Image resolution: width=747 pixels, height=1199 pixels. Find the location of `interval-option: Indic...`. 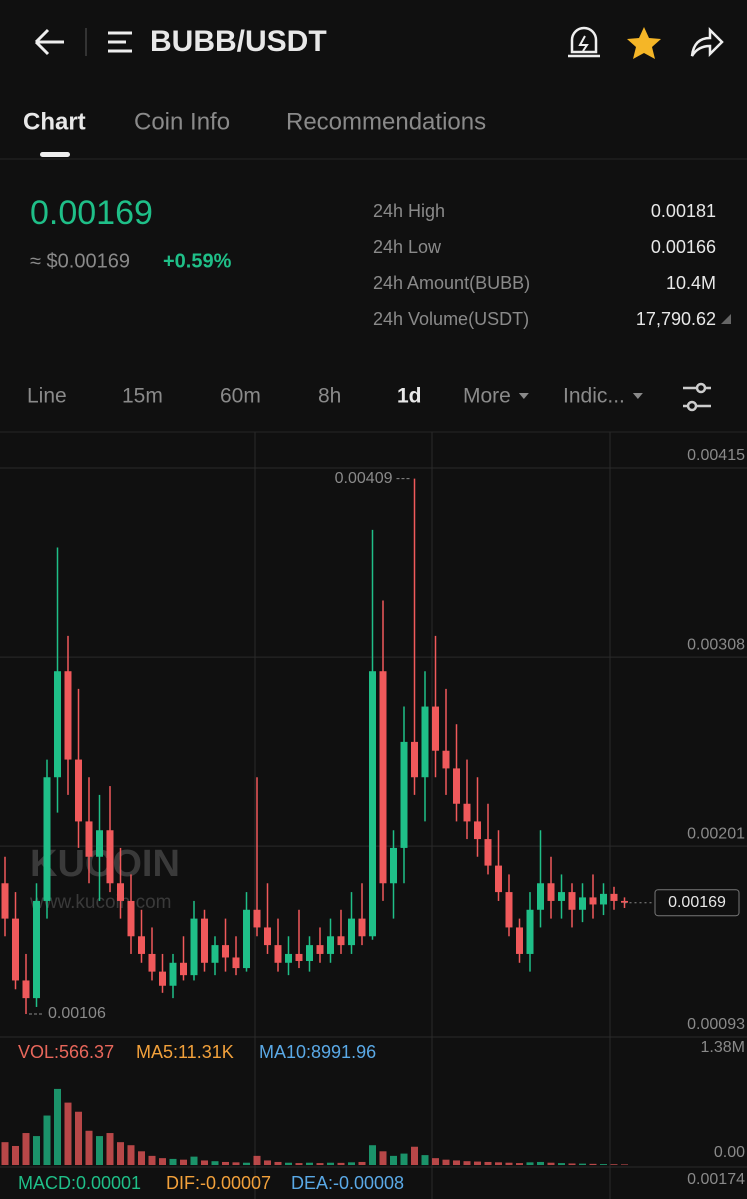

interval-option: Indic... is located at coordinates (594, 396).